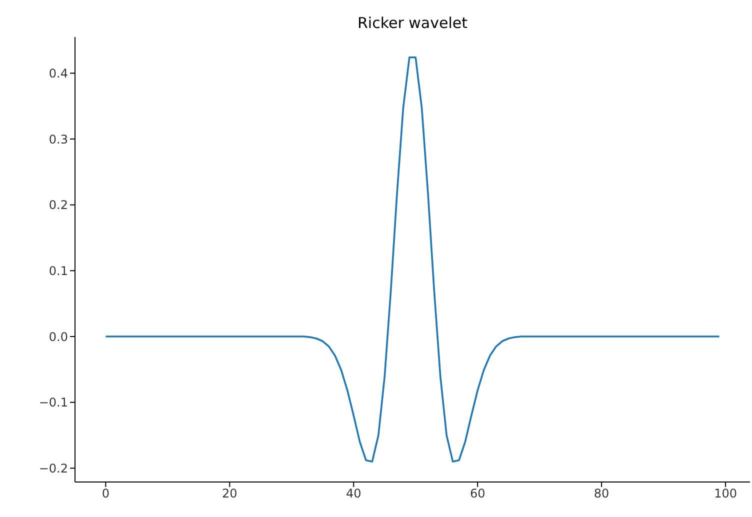 The width and height of the screenshot is (752, 517). Describe the element at coordinates (58, 337) in the screenshot. I see `y-tick-label: 0.0` at that location.